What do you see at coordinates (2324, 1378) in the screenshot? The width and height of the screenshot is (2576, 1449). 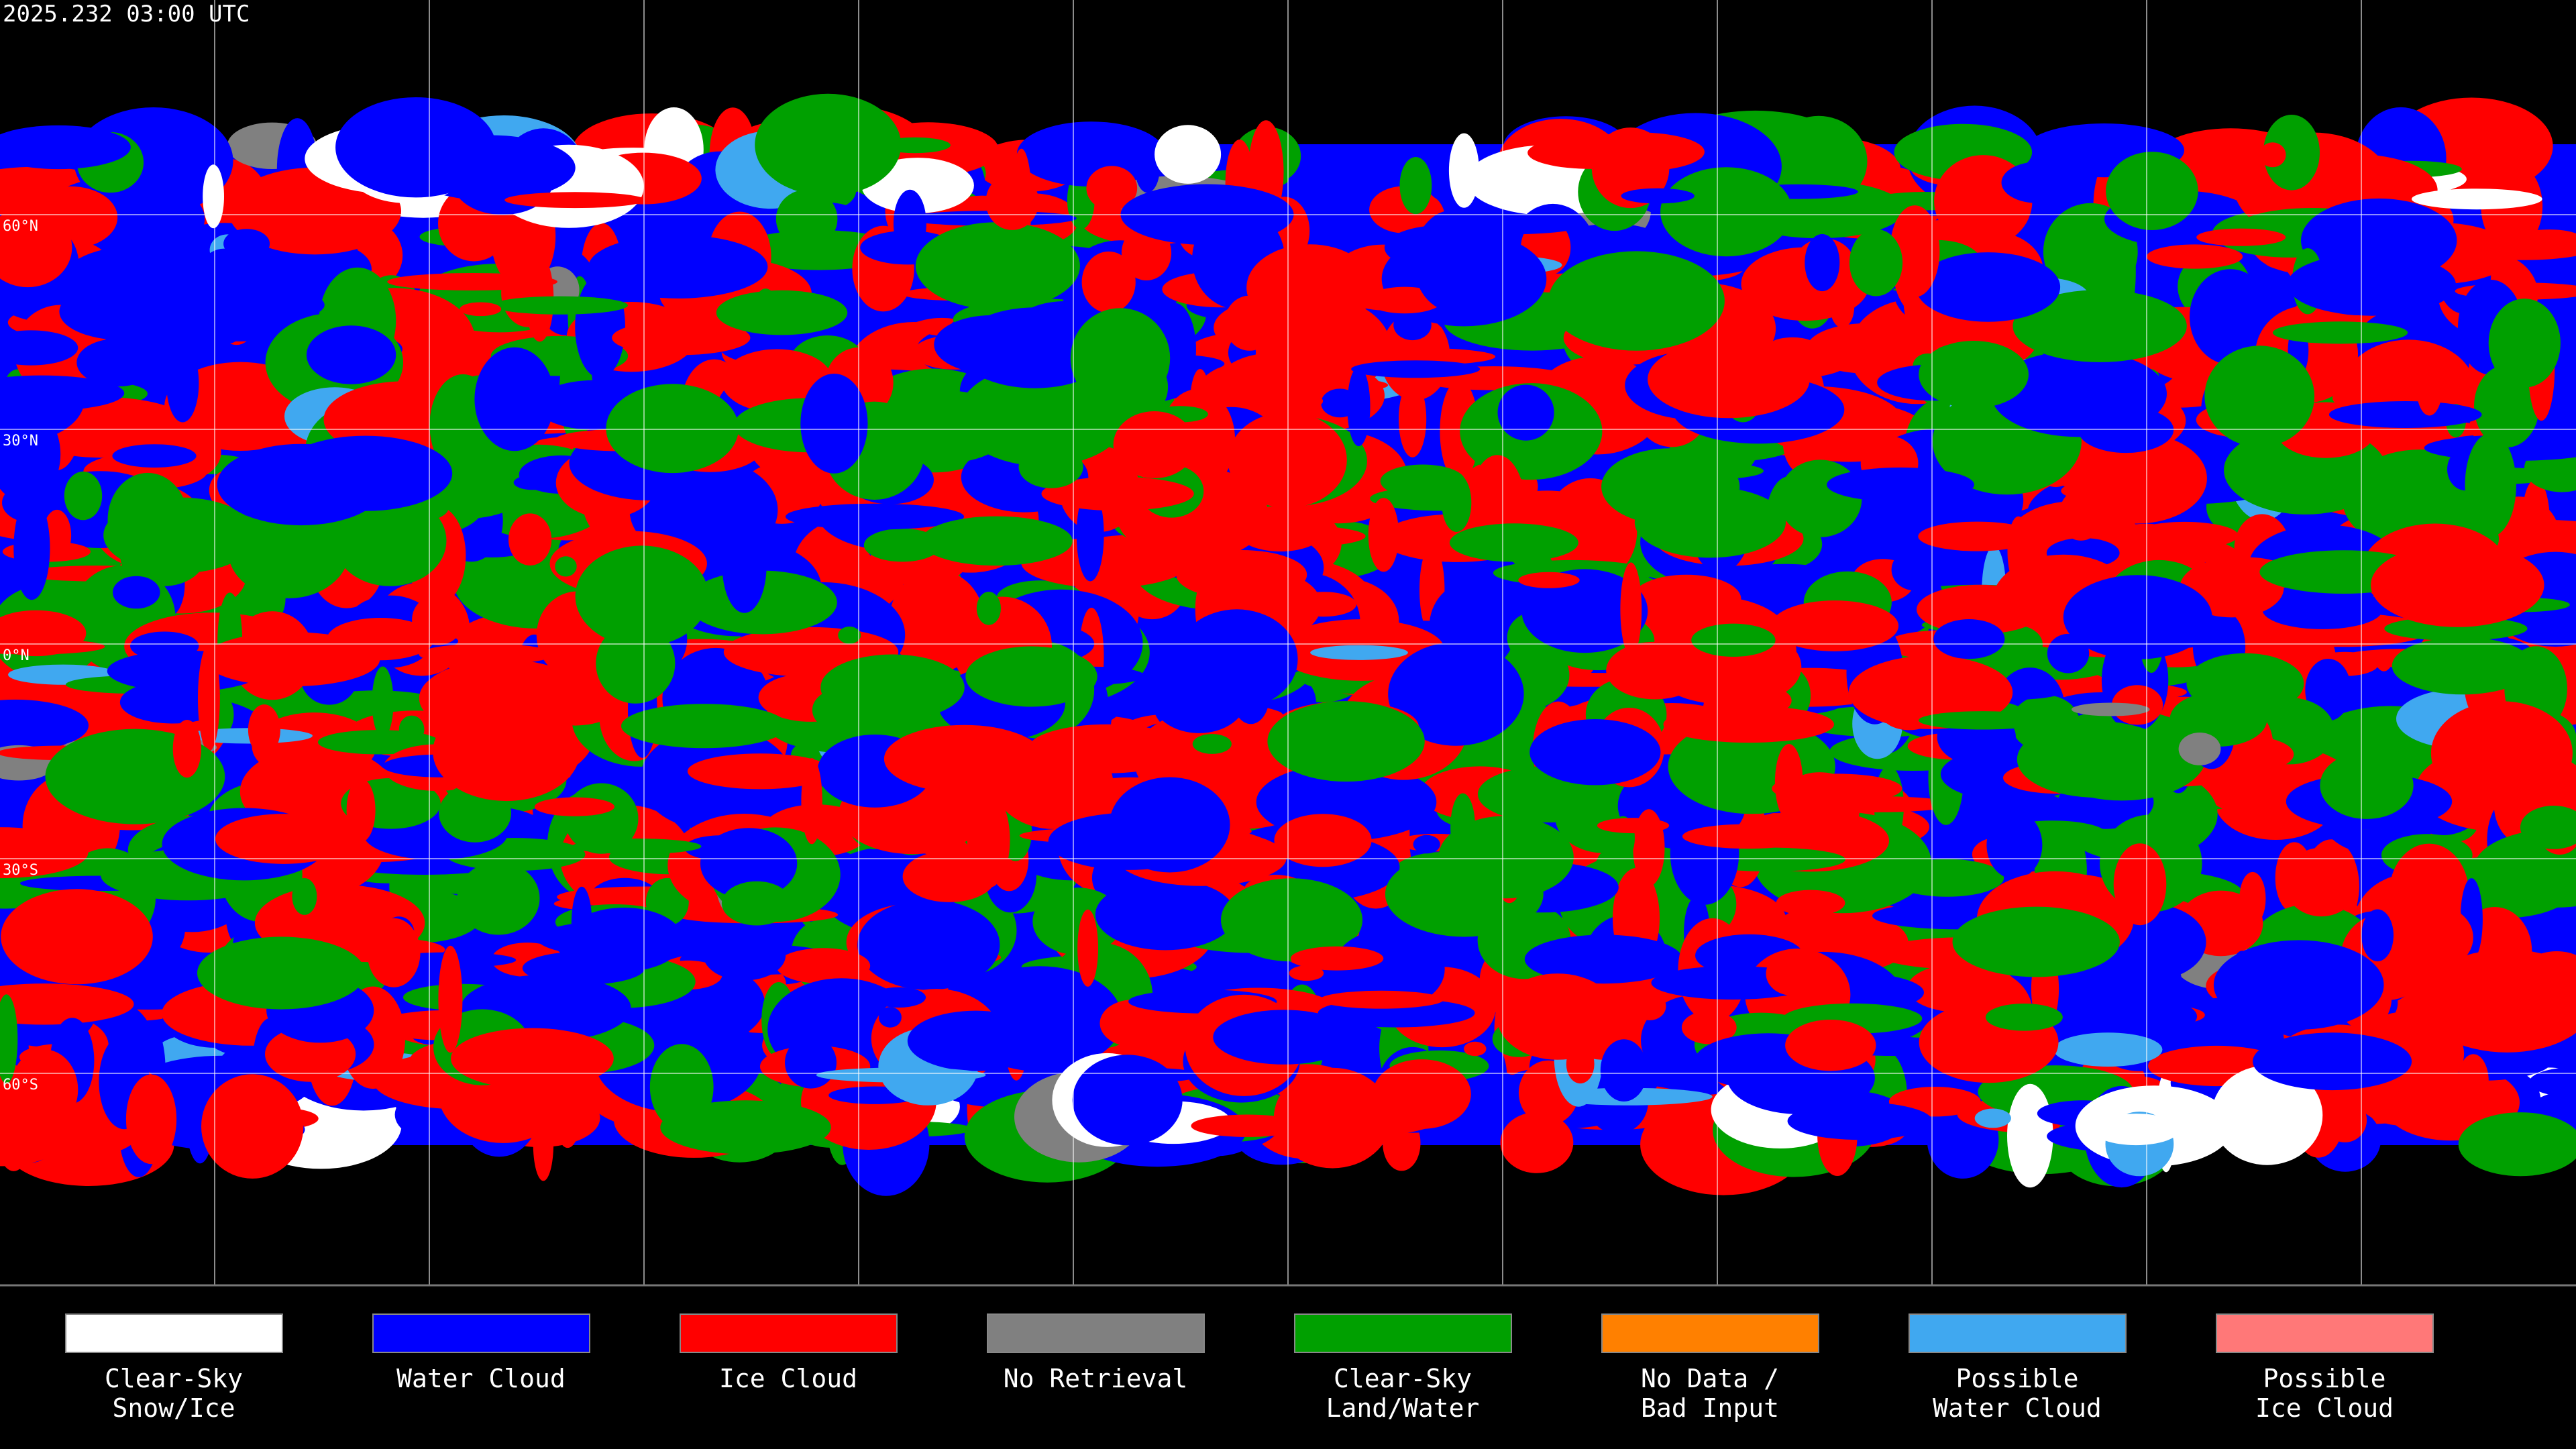 I see `legend-label: Possible` at bounding box center [2324, 1378].